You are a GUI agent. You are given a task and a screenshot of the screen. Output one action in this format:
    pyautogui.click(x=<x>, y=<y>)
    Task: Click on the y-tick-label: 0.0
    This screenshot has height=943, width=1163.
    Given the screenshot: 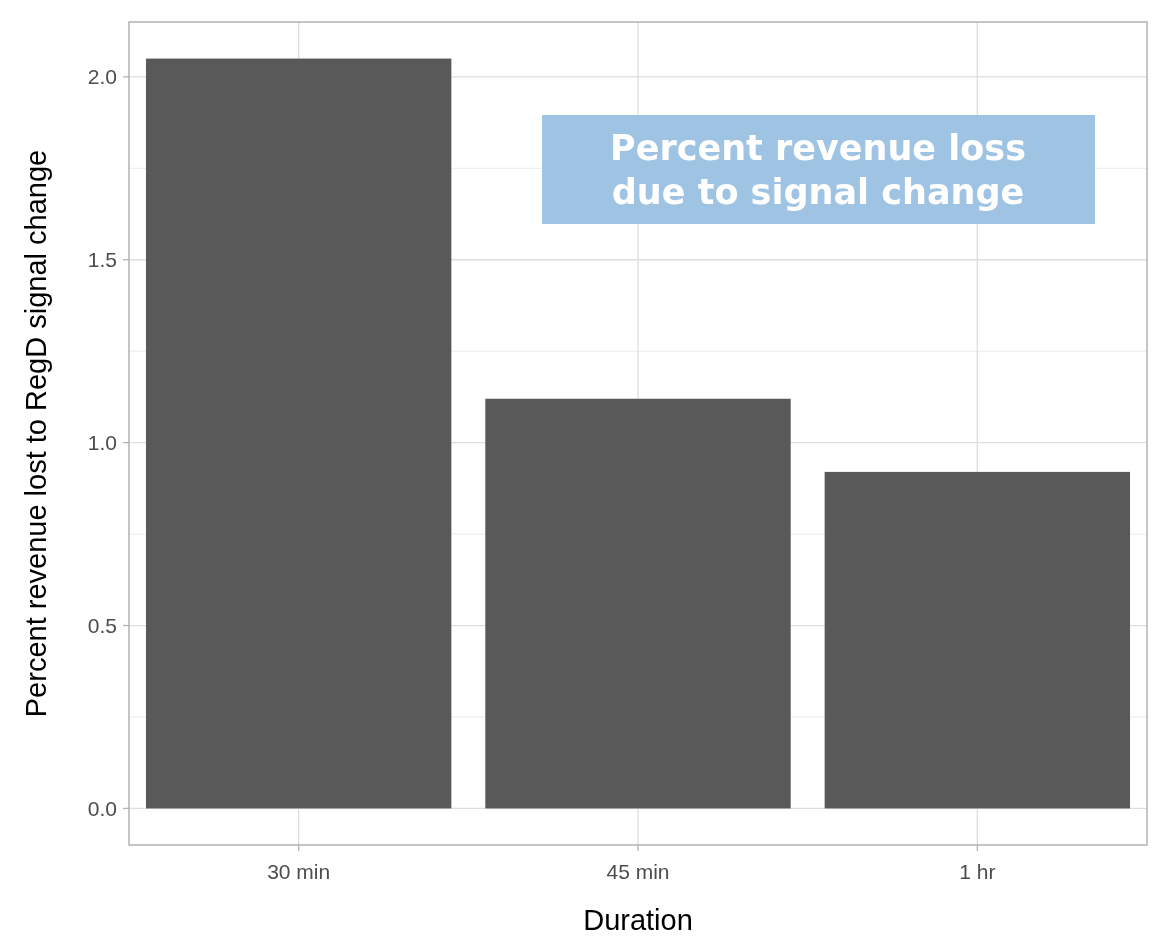 What is the action you would take?
    pyautogui.click(x=102, y=808)
    